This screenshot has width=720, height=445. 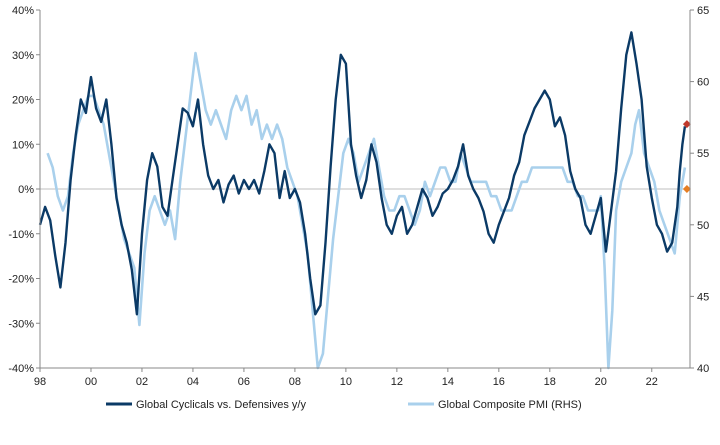 What do you see at coordinates (703, 226) in the screenshot?
I see `right-tick-label: 50` at bounding box center [703, 226].